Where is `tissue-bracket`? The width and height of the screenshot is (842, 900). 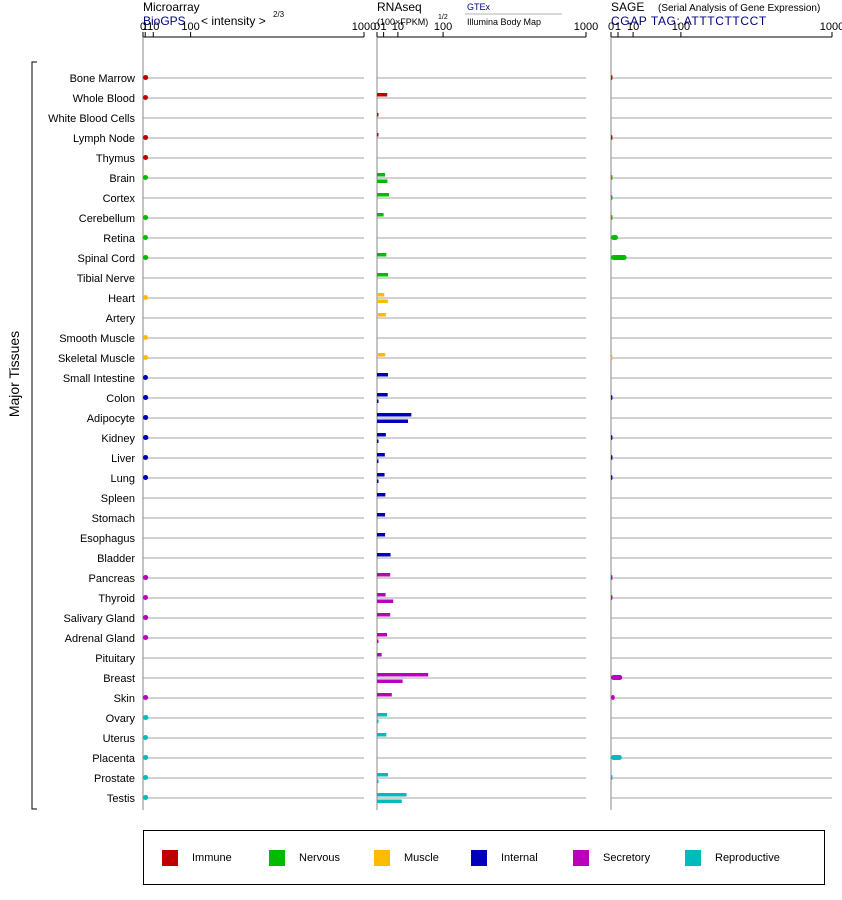
tissue-bracket is located at coordinates (34, 435).